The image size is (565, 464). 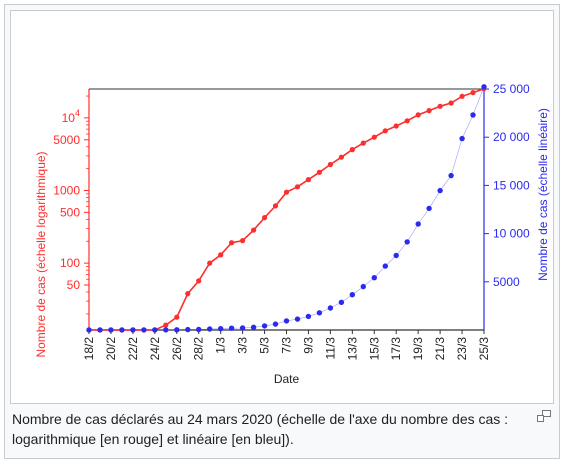 What do you see at coordinates (352, 349) in the screenshot?
I see `x-axis-tick-label: 13/3` at bounding box center [352, 349].